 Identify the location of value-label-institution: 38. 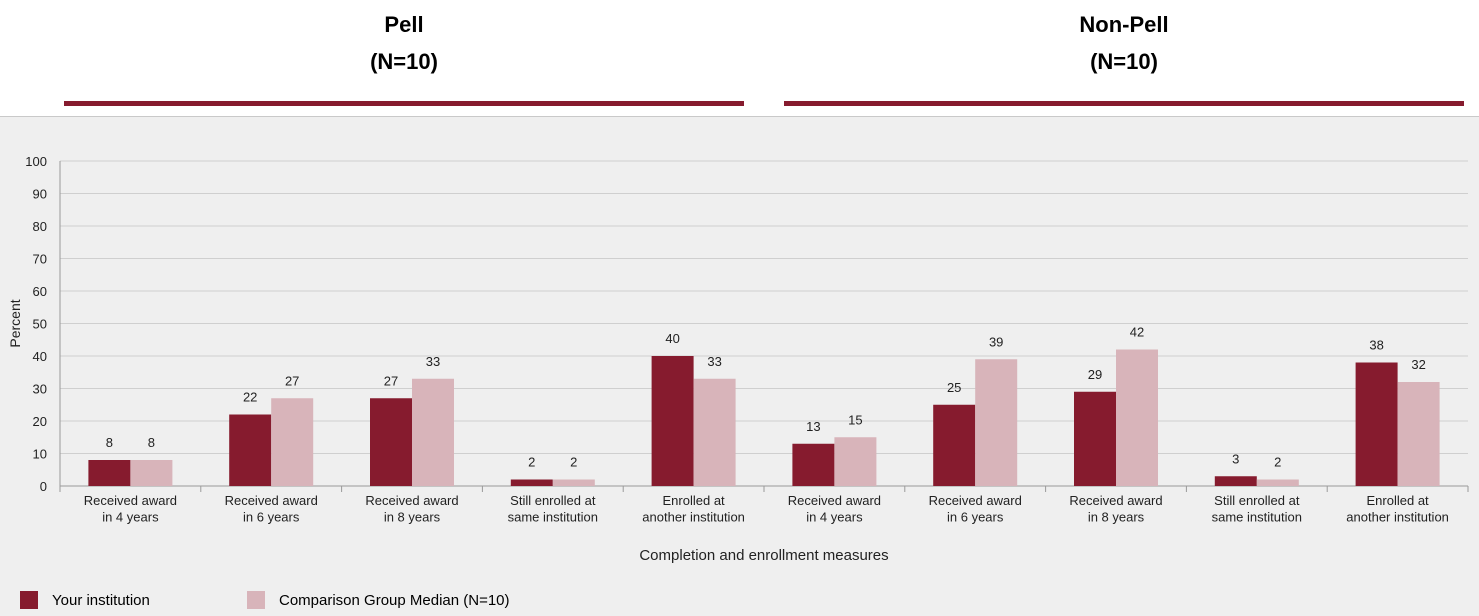
(1376, 345).